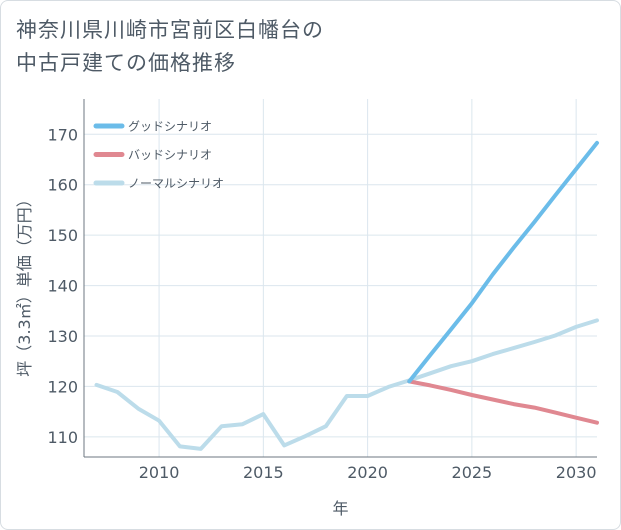  What do you see at coordinates (159, 472) in the screenshot?
I see `x-tick-label: 2010` at bounding box center [159, 472].